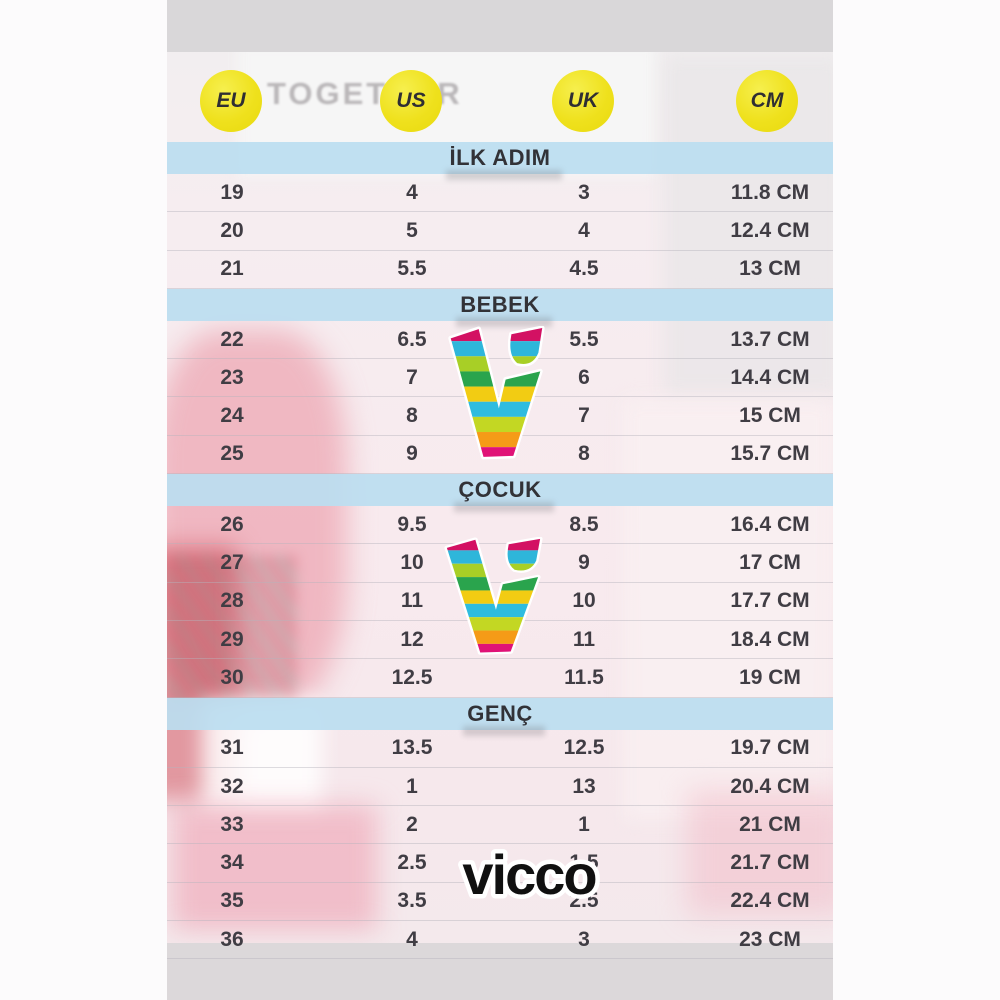  What do you see at coordinates (770, 748) in the screenshot?
I see `cell-cm: 19.7 CM` at bounding box center [770, 748].